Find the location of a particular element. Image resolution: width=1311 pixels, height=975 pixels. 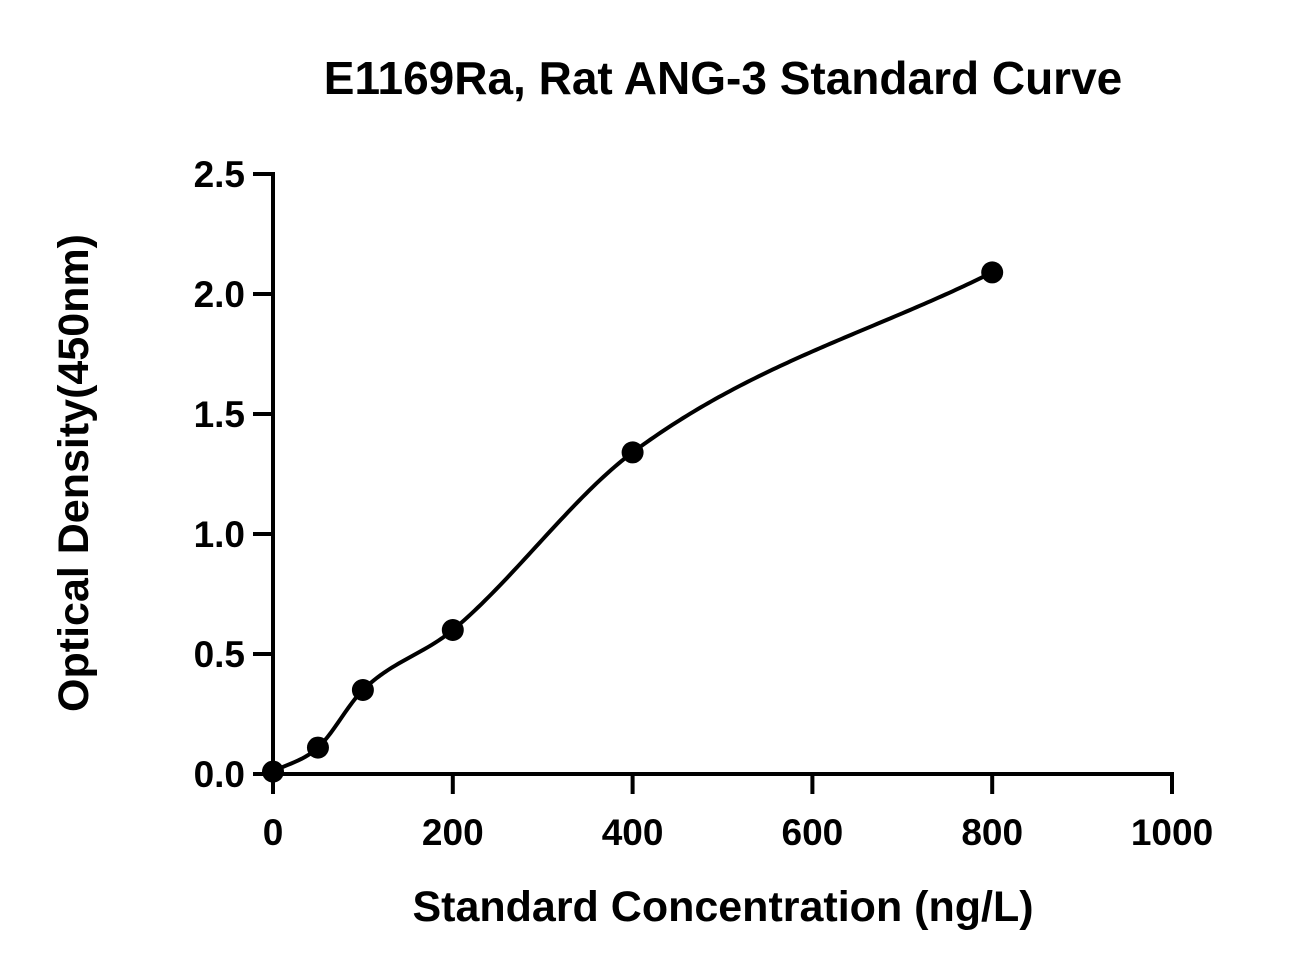

y-axis: 0.0 0.5 1.0 1.5 2.0 2.5 is located at coordinates (234, 474).